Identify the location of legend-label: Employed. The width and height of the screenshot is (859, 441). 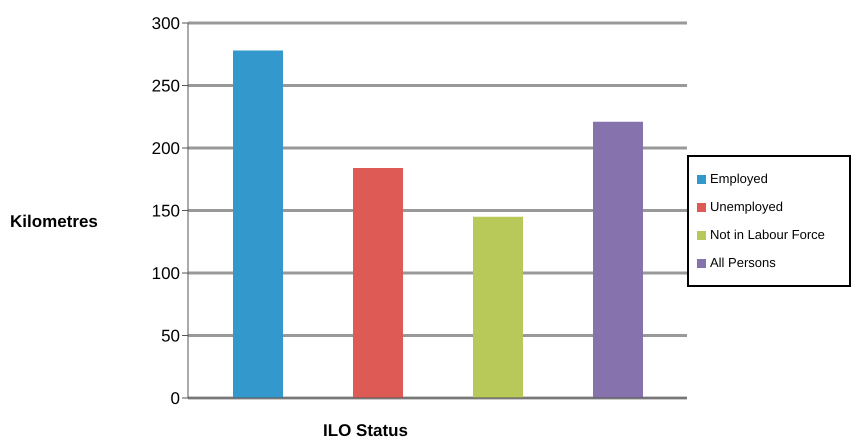
(739, 178).